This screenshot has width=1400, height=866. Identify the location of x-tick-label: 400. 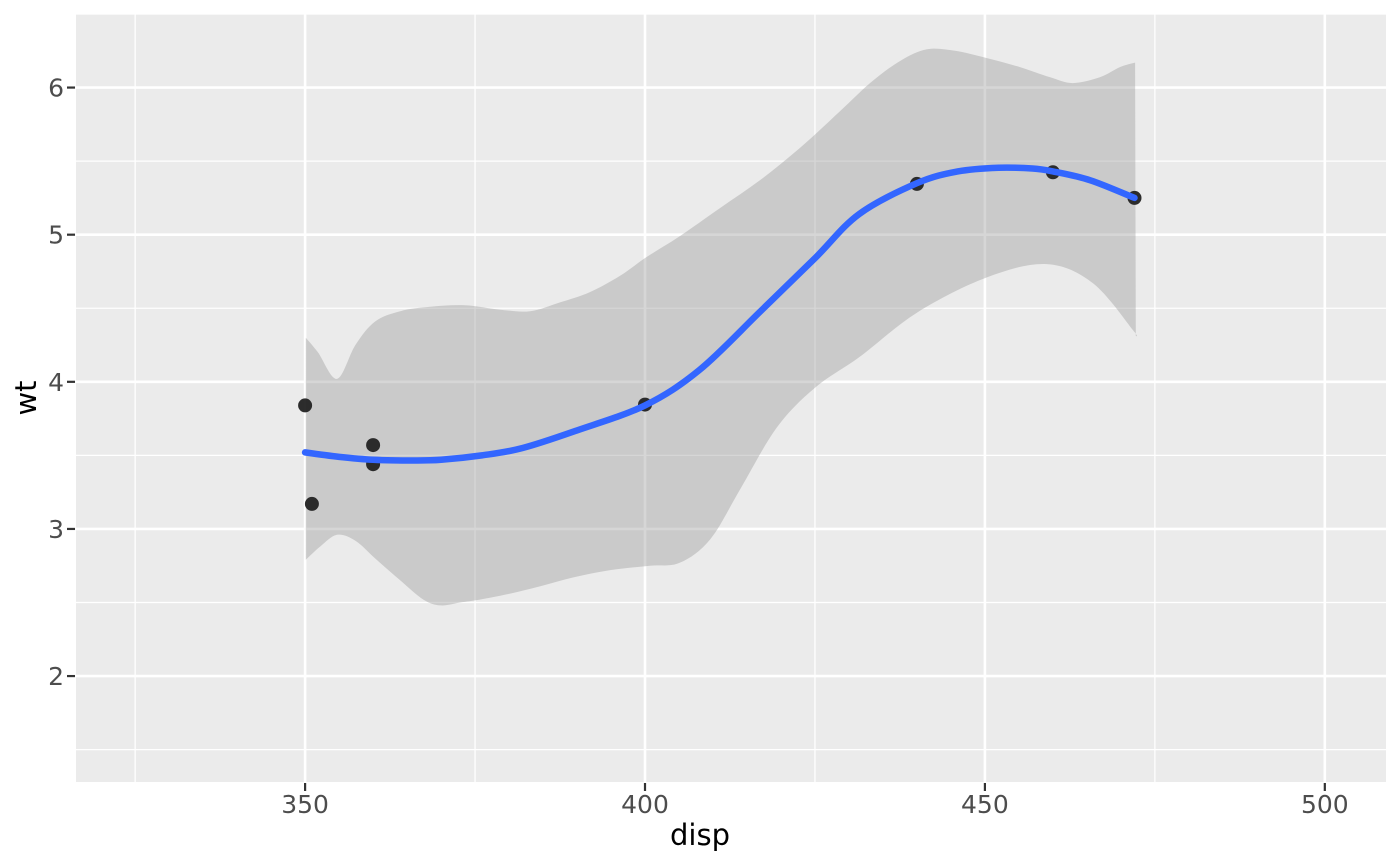
(645, 804).